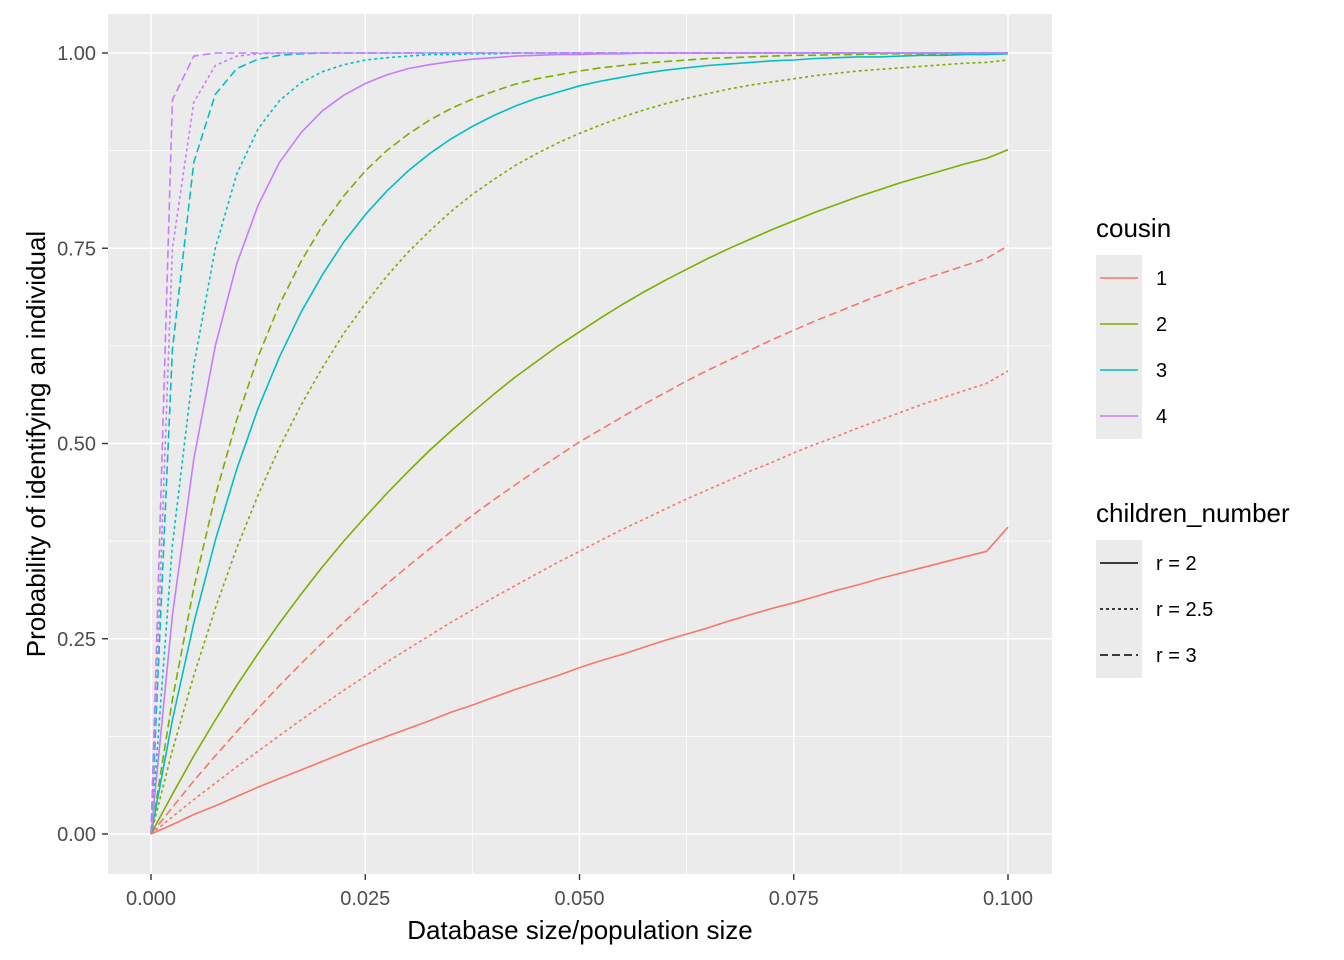 The width and height of the screenshot is (1344, 960). I want to click on children-number-legend-label: r = 2.5, so click(1184, 610).